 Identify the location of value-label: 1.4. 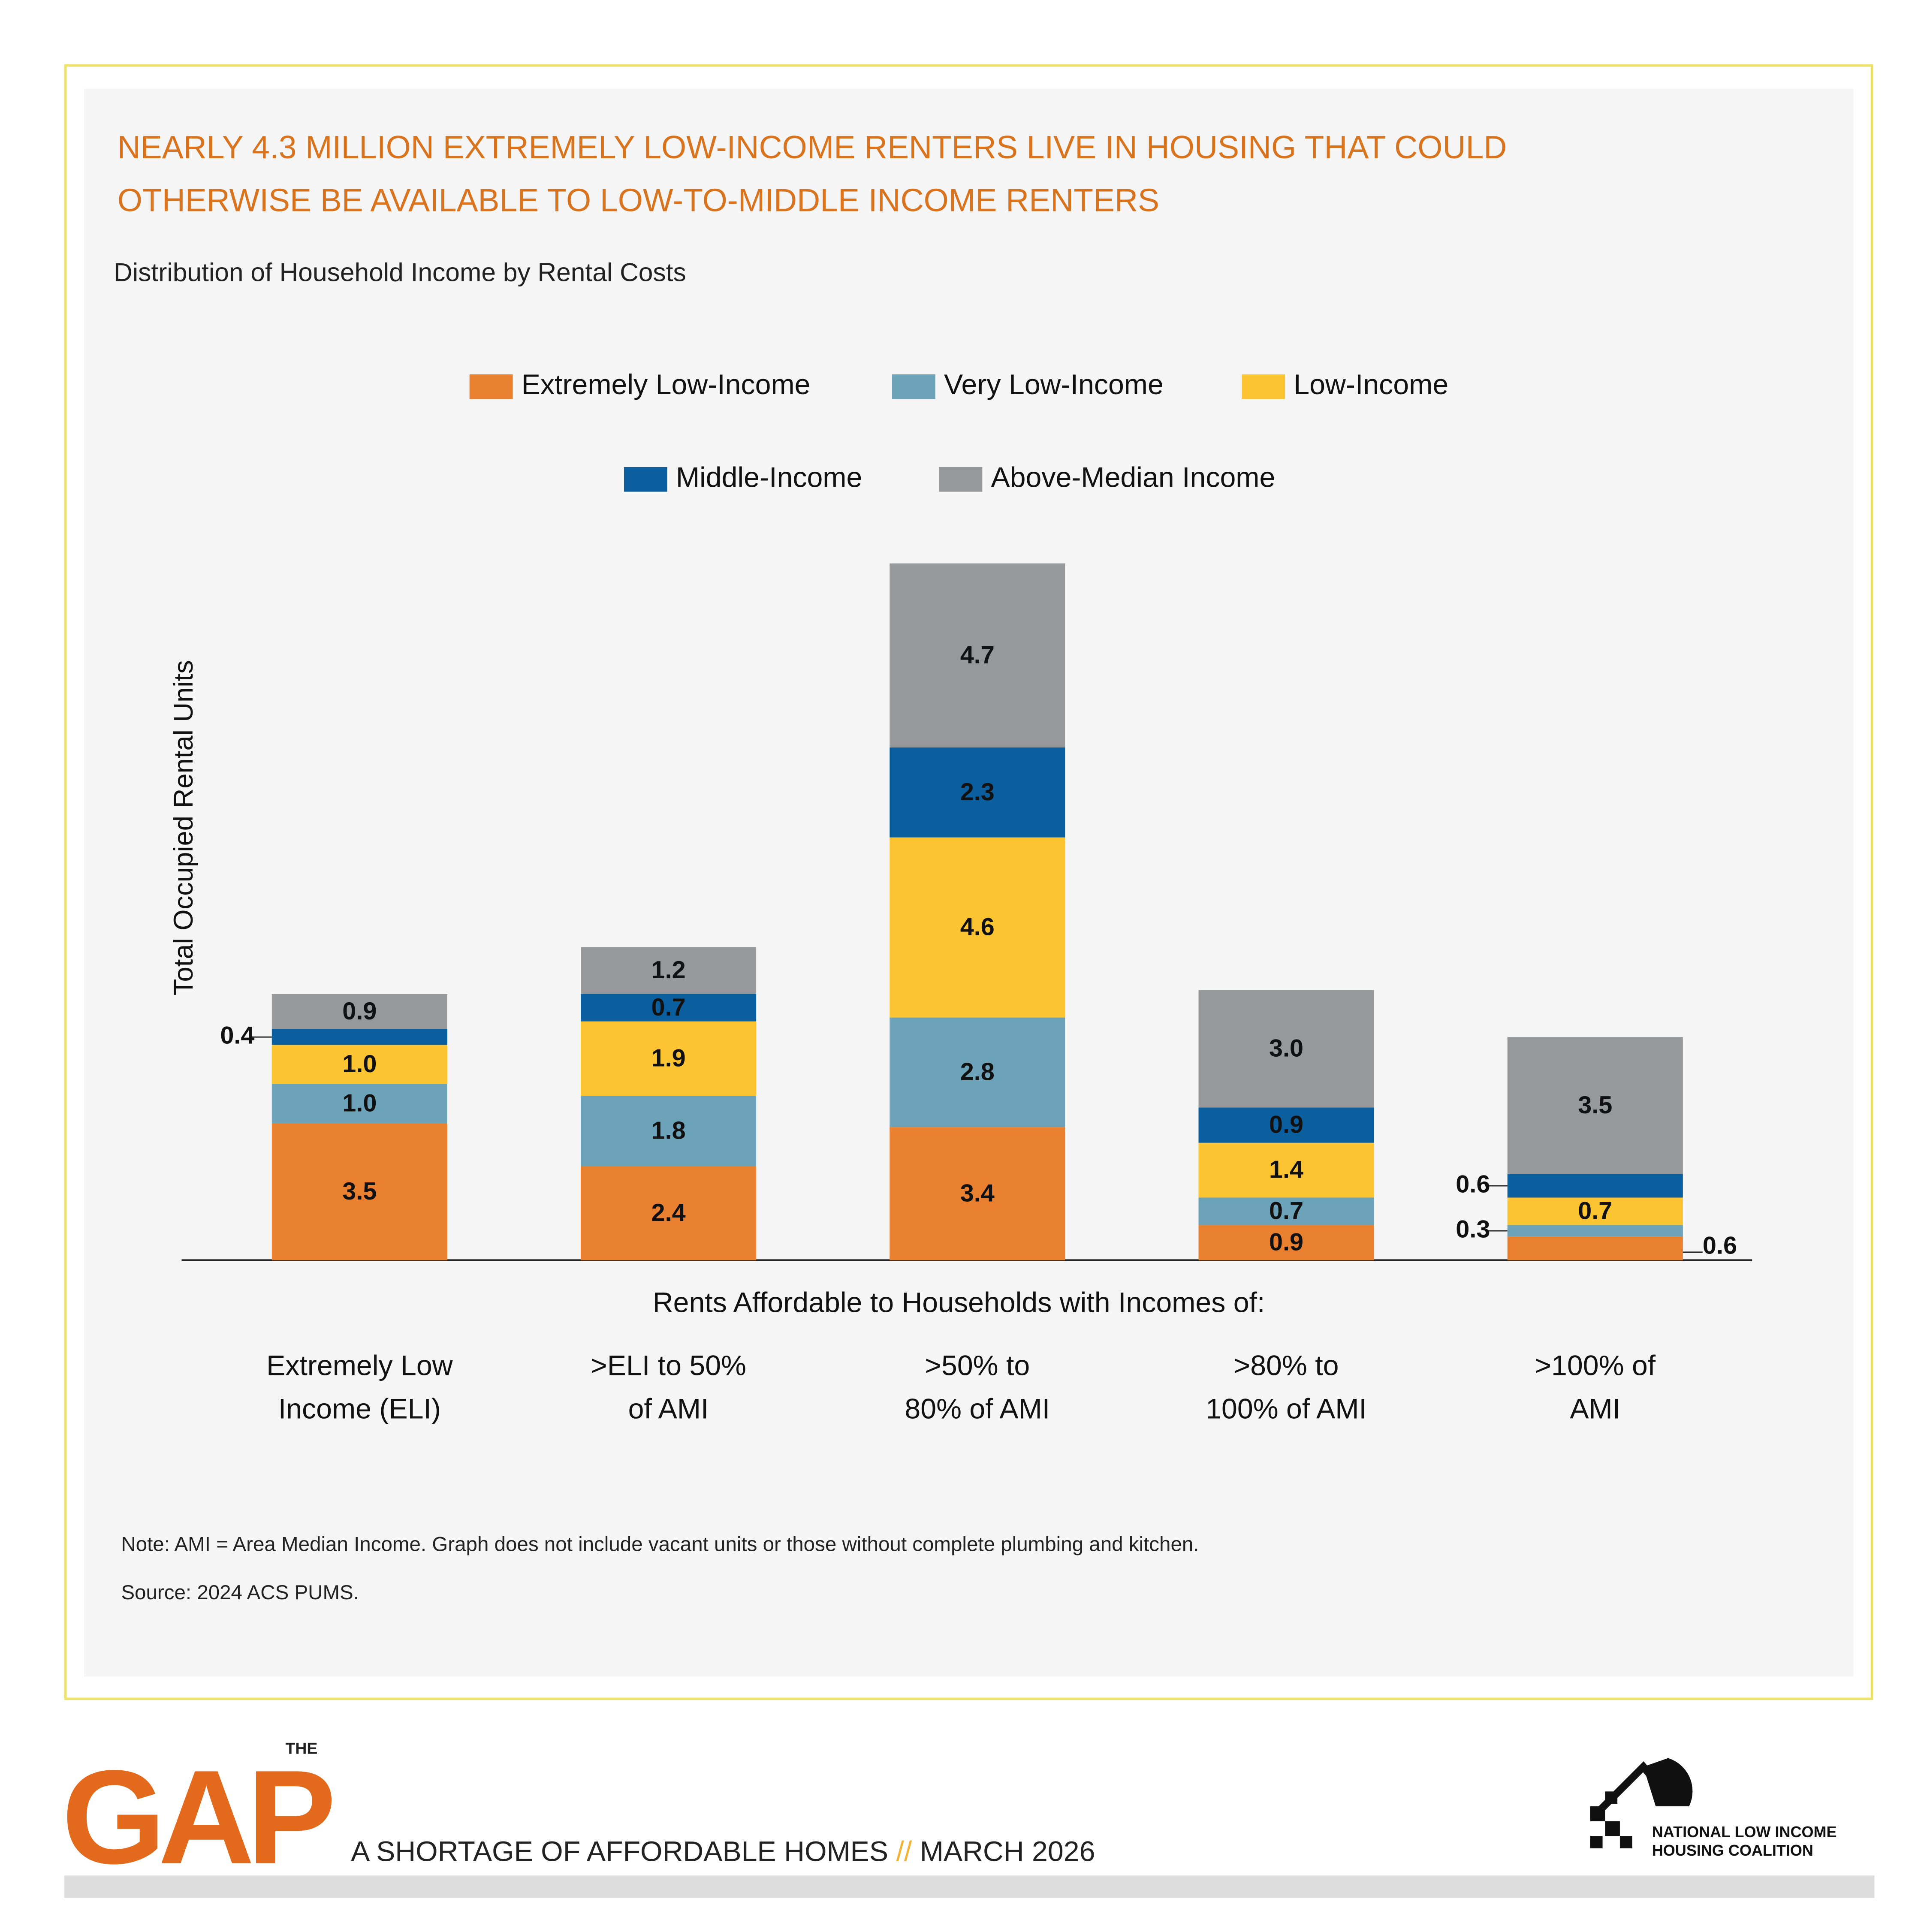
(1286, 1170).